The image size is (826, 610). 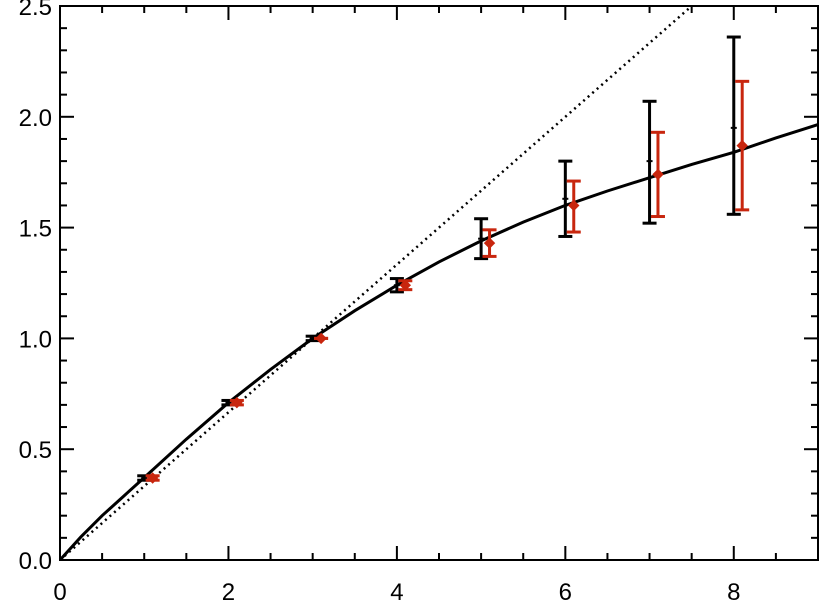 What do you see at coordinates (59, 592) in the screenshot?
I see `x-tick-label: 0` at bounding box center [59, 592].